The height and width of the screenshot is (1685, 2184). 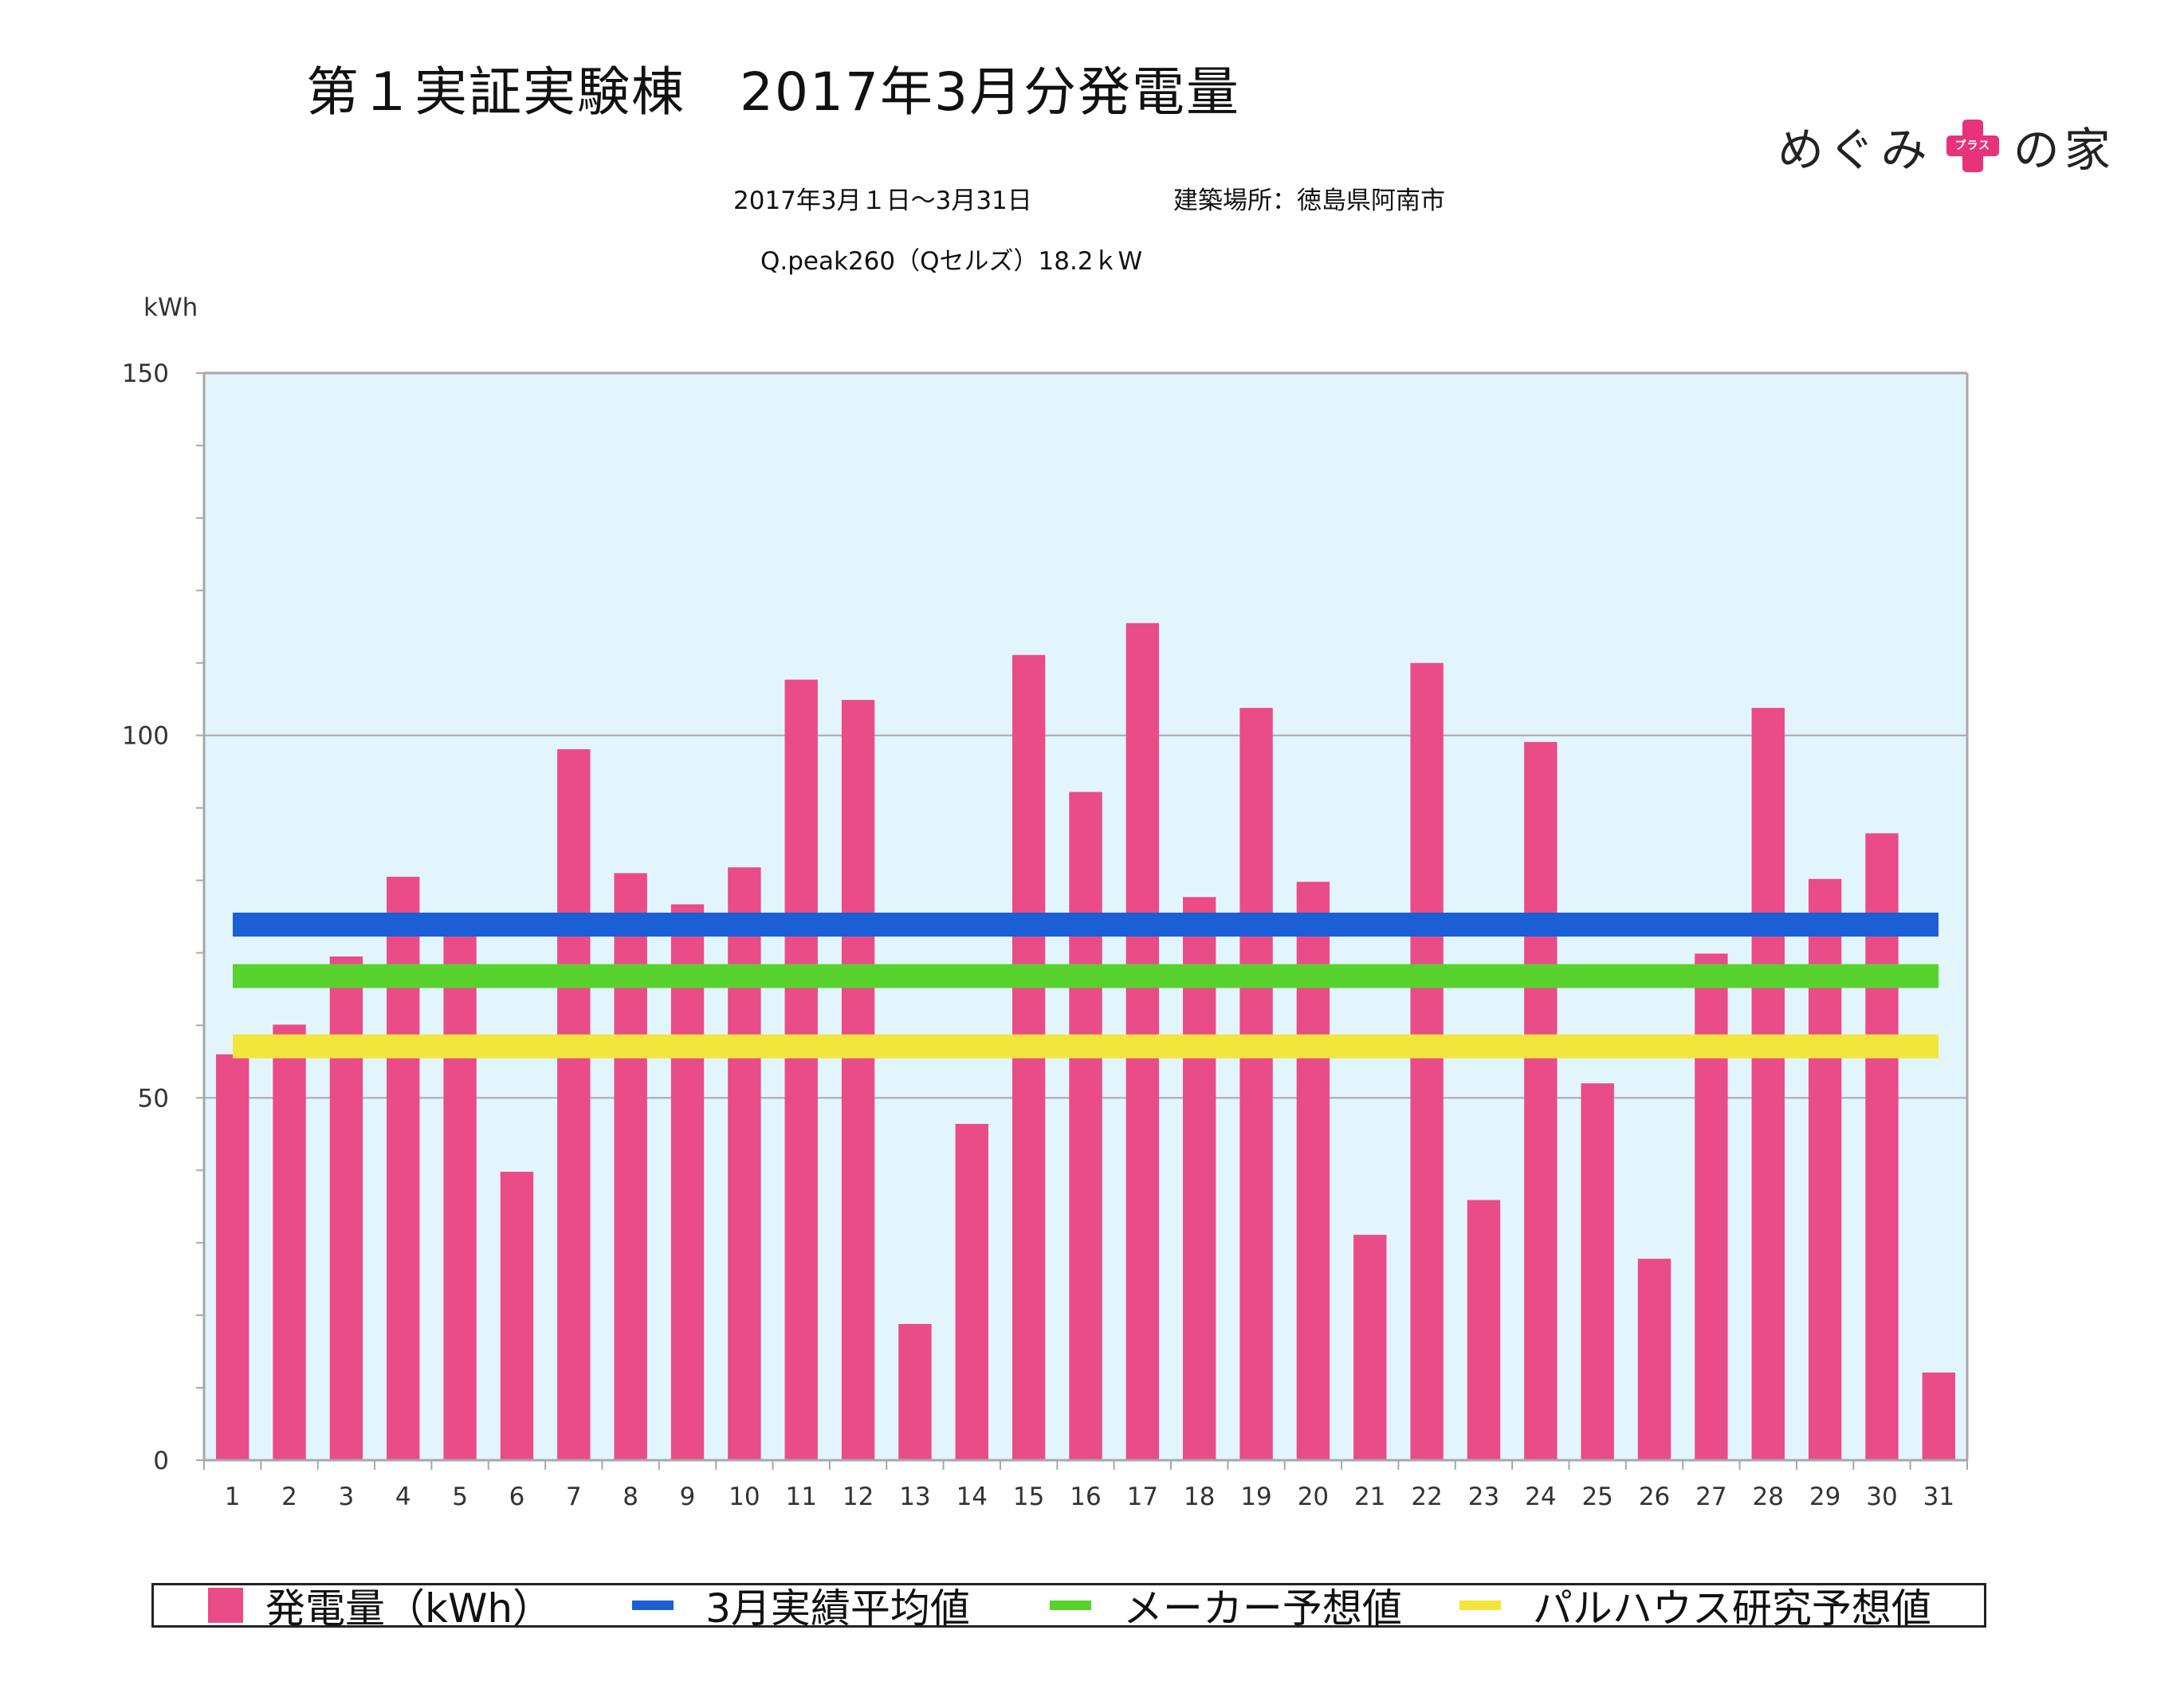 I want to click on location-text: 建築場所：徳島県阿南市, so click(x=1309, y=201).